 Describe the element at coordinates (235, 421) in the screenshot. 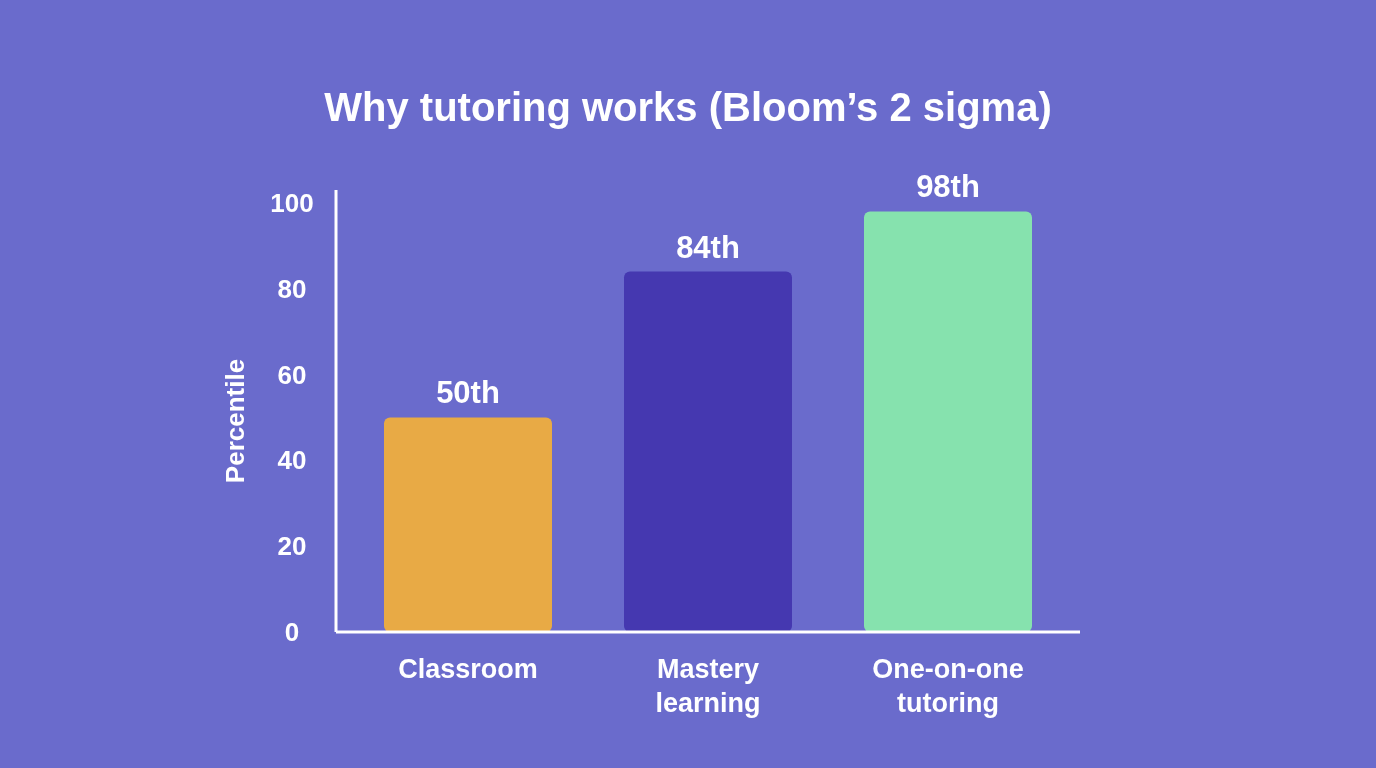

I see `y-axis-title: Percentile` at that location.